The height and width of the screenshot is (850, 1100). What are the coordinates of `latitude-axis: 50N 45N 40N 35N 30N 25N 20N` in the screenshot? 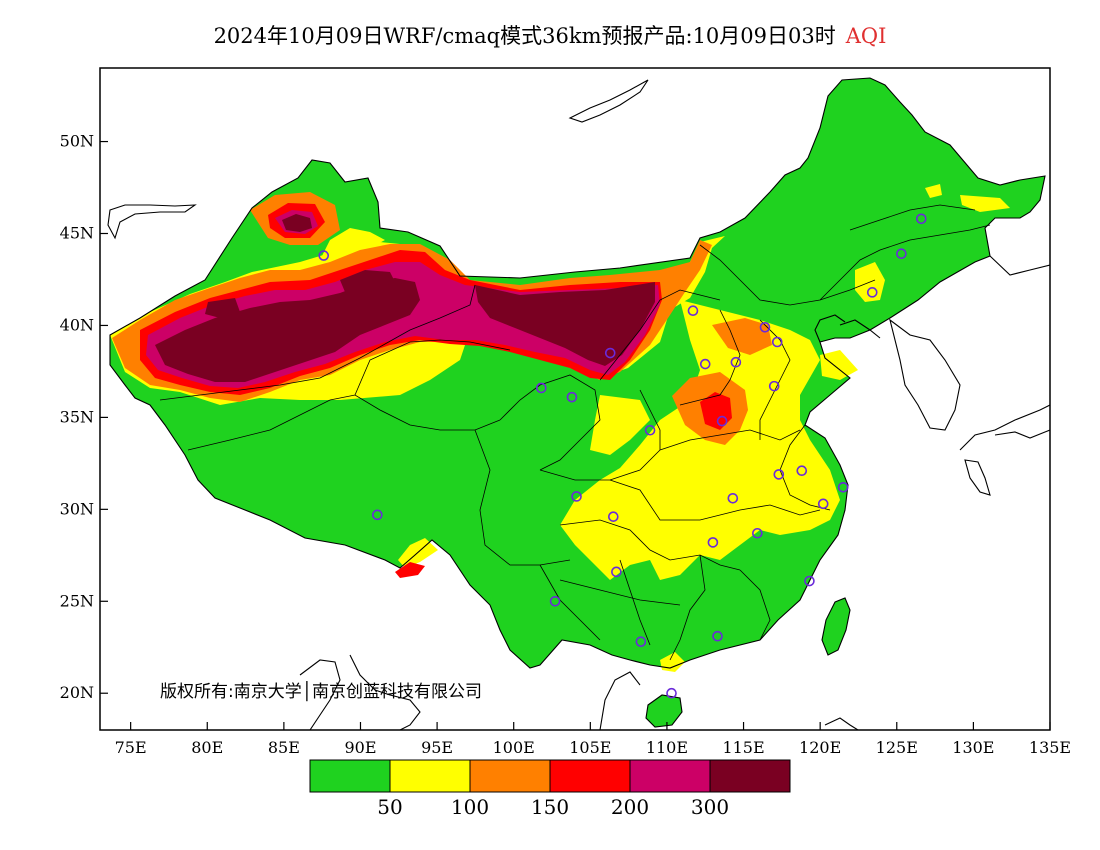 It's located at (84, 417).